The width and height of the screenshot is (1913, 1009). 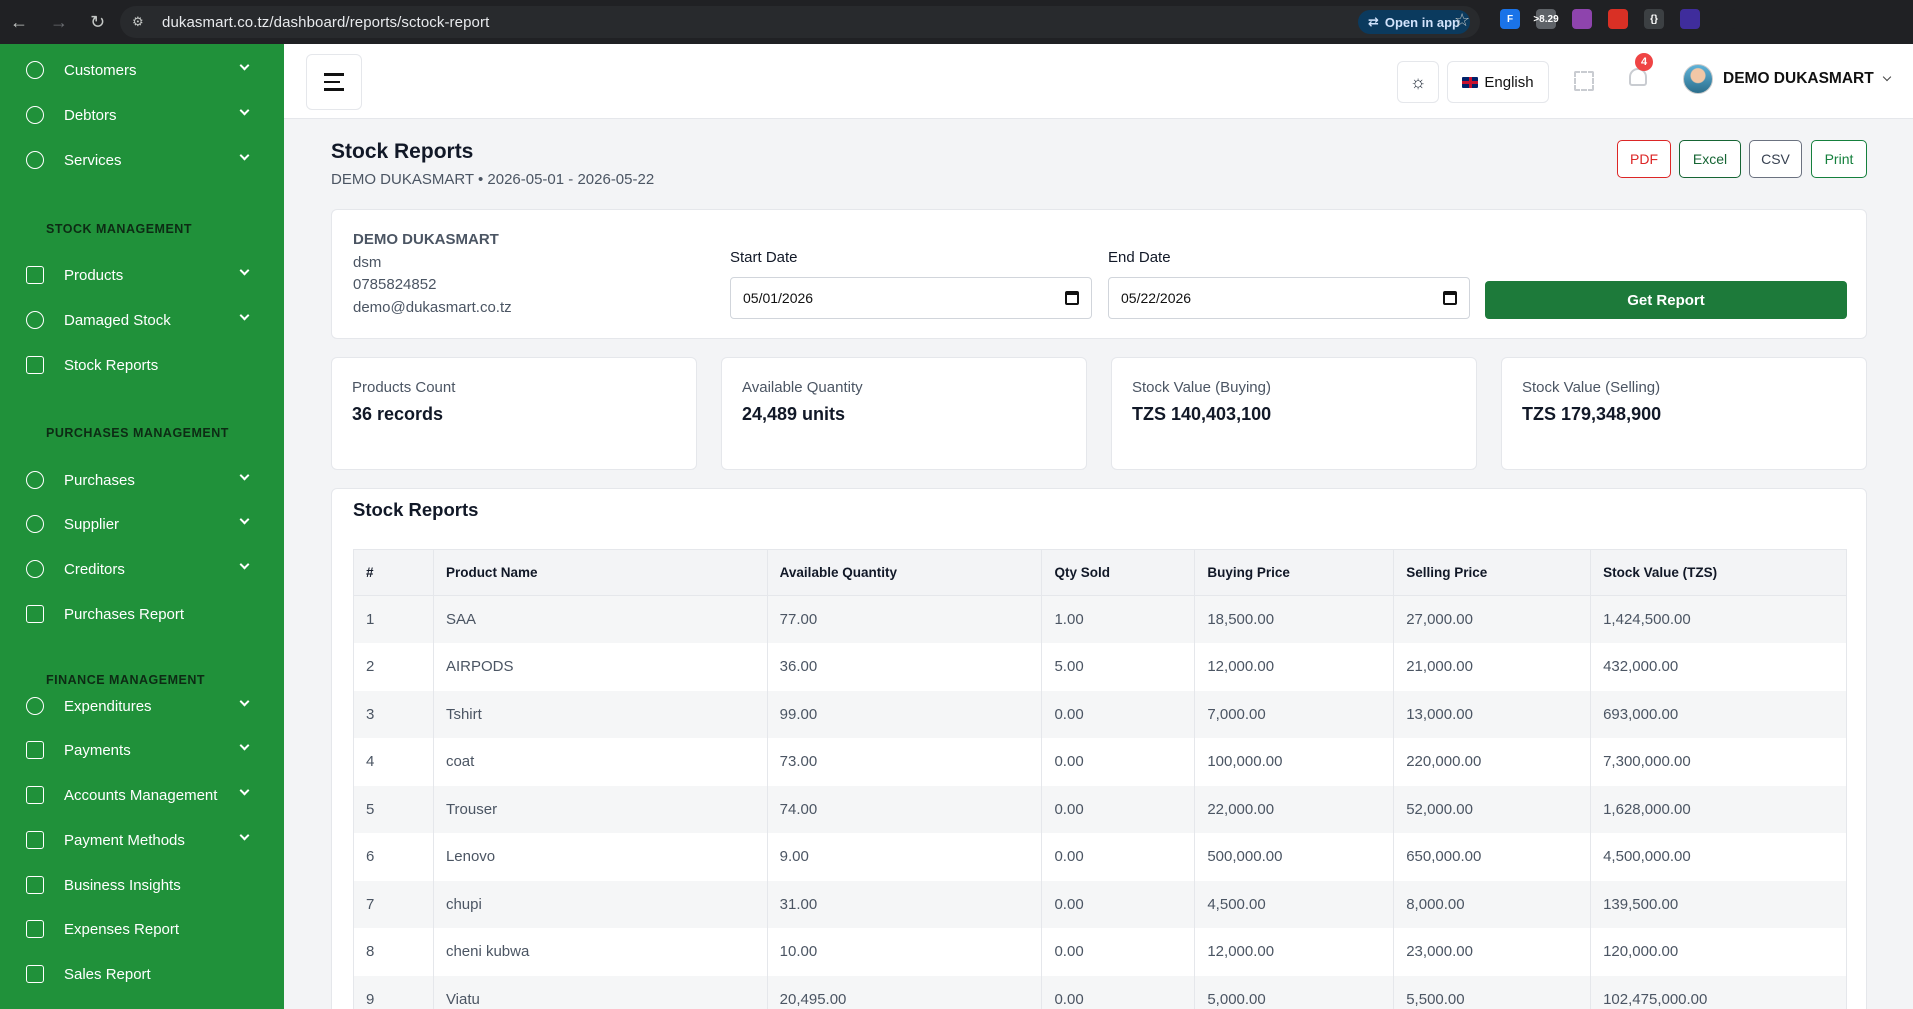 I want to click on table-cell: 27,000.00, so click(x=1492, y=619).